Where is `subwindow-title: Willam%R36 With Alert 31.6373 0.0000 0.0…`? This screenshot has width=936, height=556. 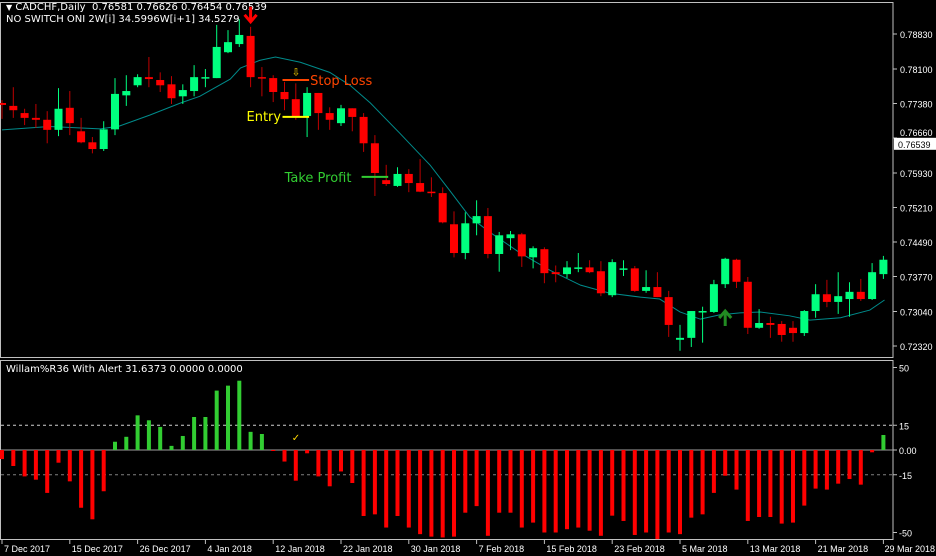 subwindow-title: Willam%R36 With Alert 31.6373 0.0000 0.0… is located at coordinates (124, 369).